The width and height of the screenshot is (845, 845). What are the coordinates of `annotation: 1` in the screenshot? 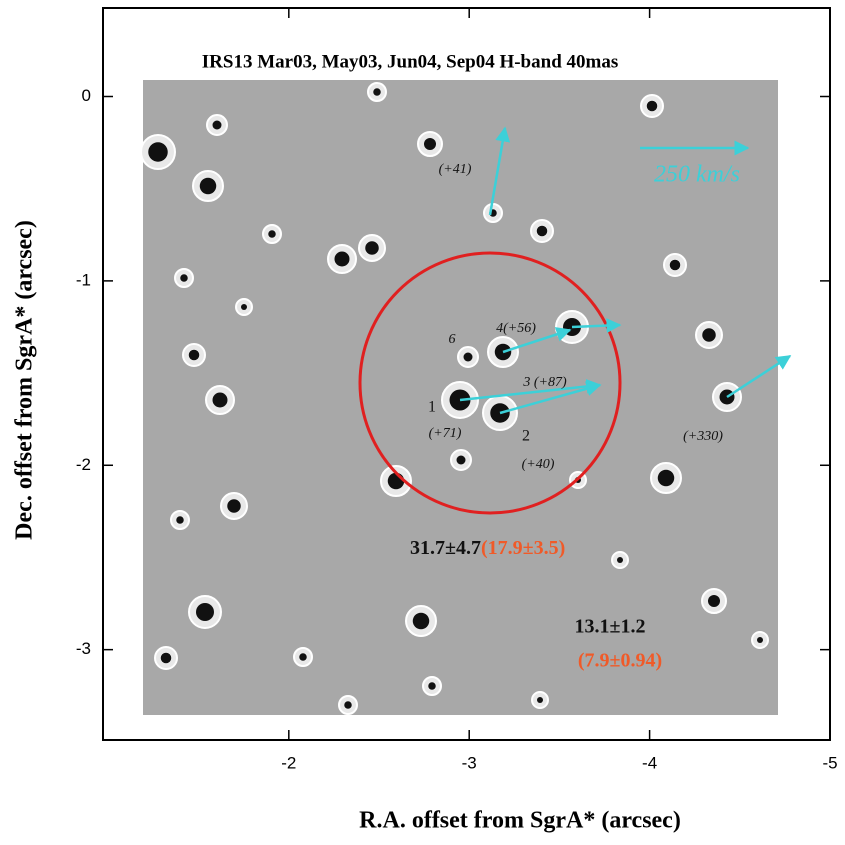 It's located at (432, 407).